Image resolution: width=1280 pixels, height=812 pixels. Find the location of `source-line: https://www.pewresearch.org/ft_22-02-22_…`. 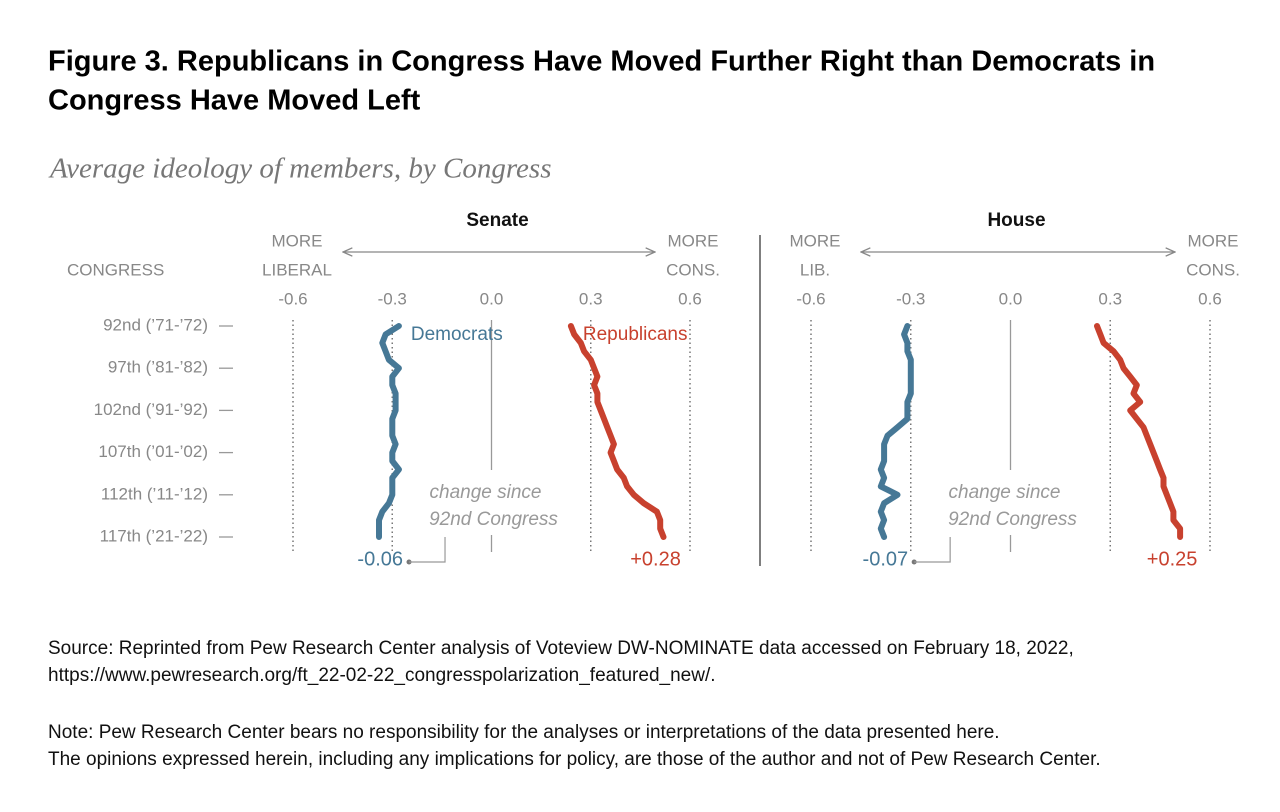

source-line: https://www.pewresearch.org/ft_22-02-22_… is located at coordinates (382, 675).